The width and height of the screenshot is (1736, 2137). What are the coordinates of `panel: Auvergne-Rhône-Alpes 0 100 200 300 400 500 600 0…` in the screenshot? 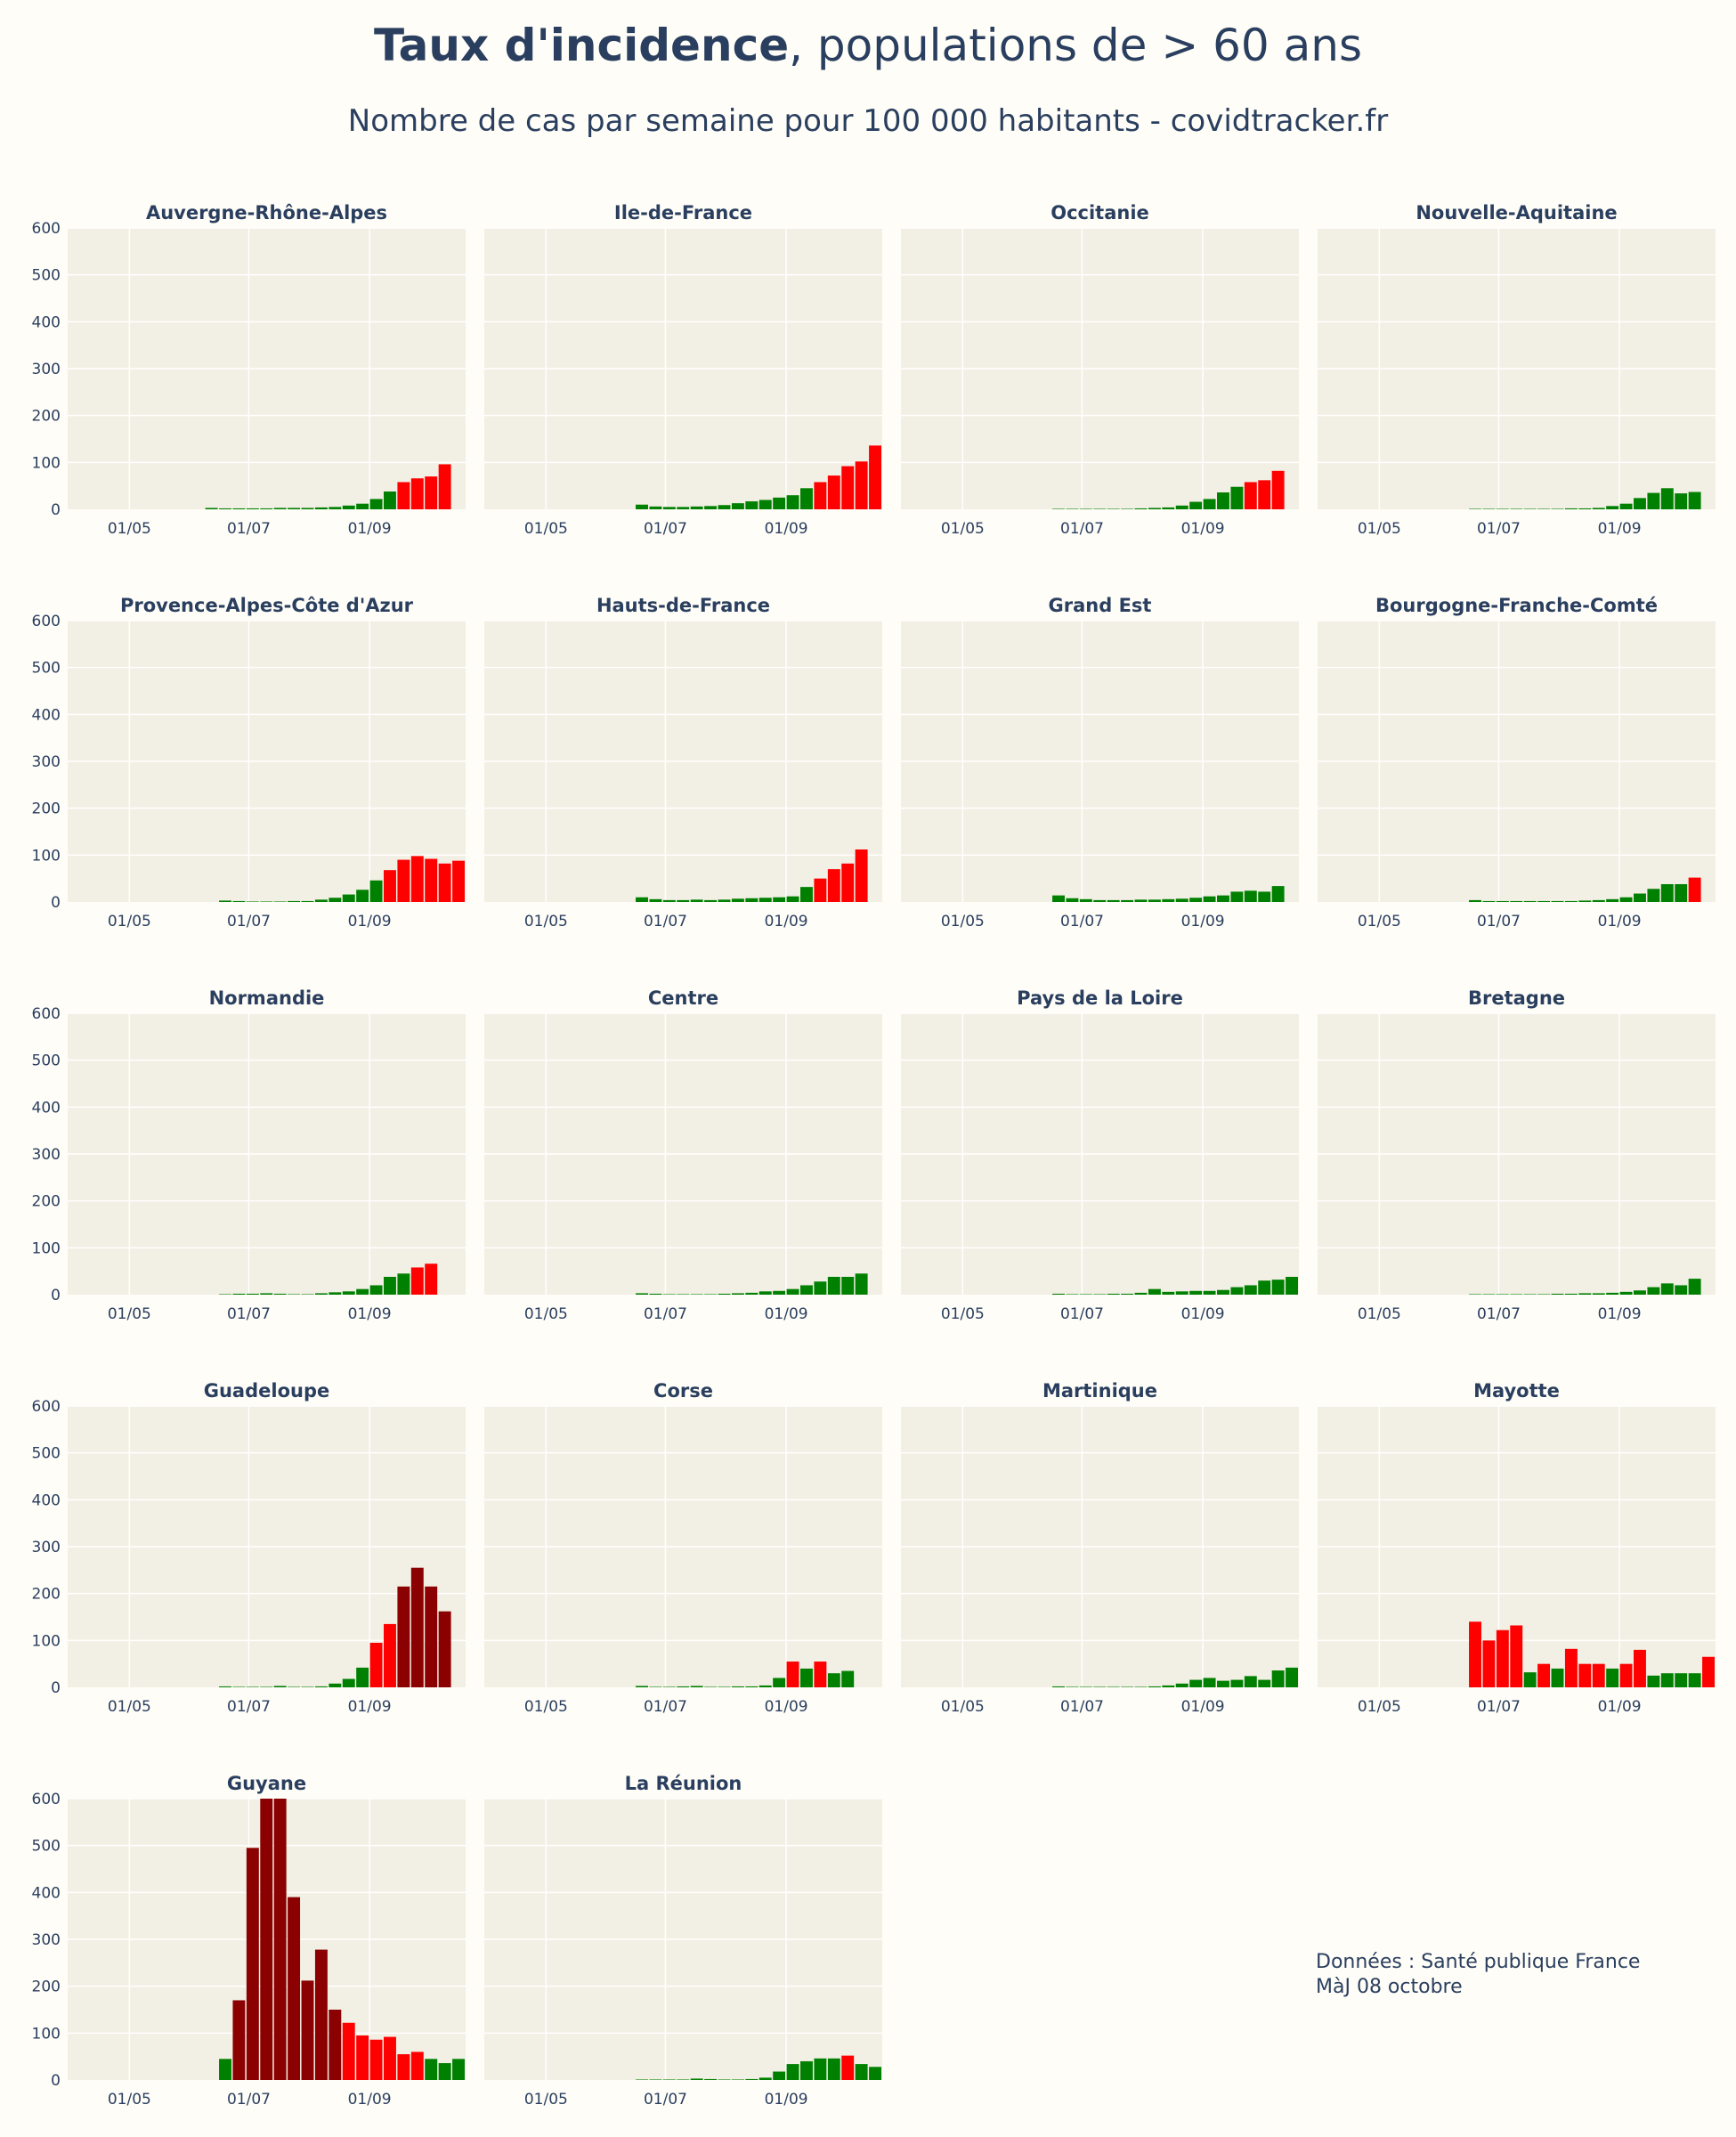 It's located at (249, 370).